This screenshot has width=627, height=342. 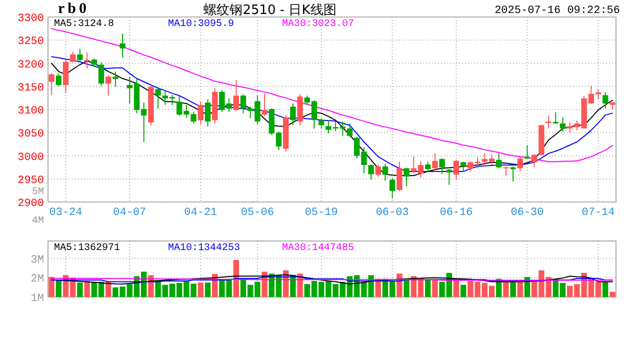 I want to click on text: 5M, so click(x=38, y=192).